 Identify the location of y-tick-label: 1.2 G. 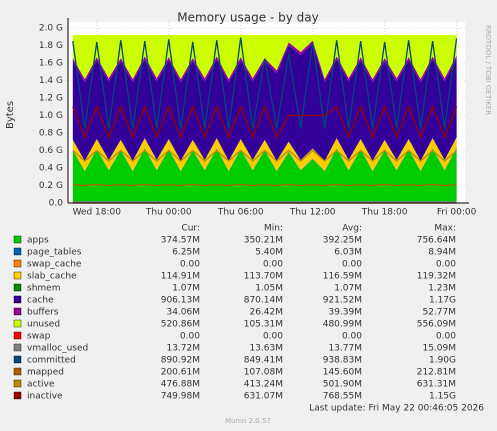
(51, 99).